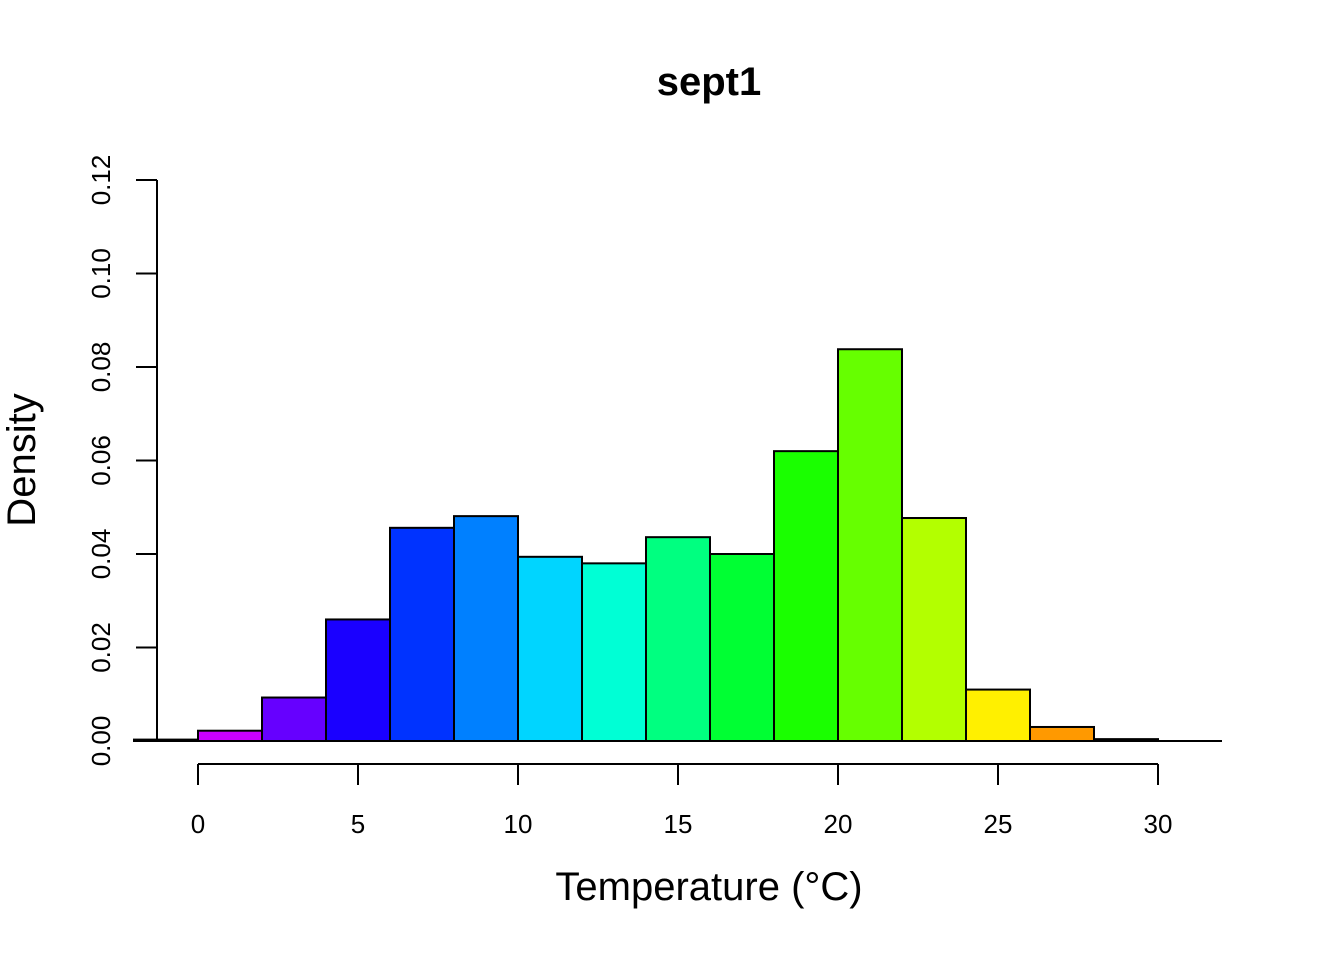  I want to click on y-tick-label: 0.12, so click(101, 180).